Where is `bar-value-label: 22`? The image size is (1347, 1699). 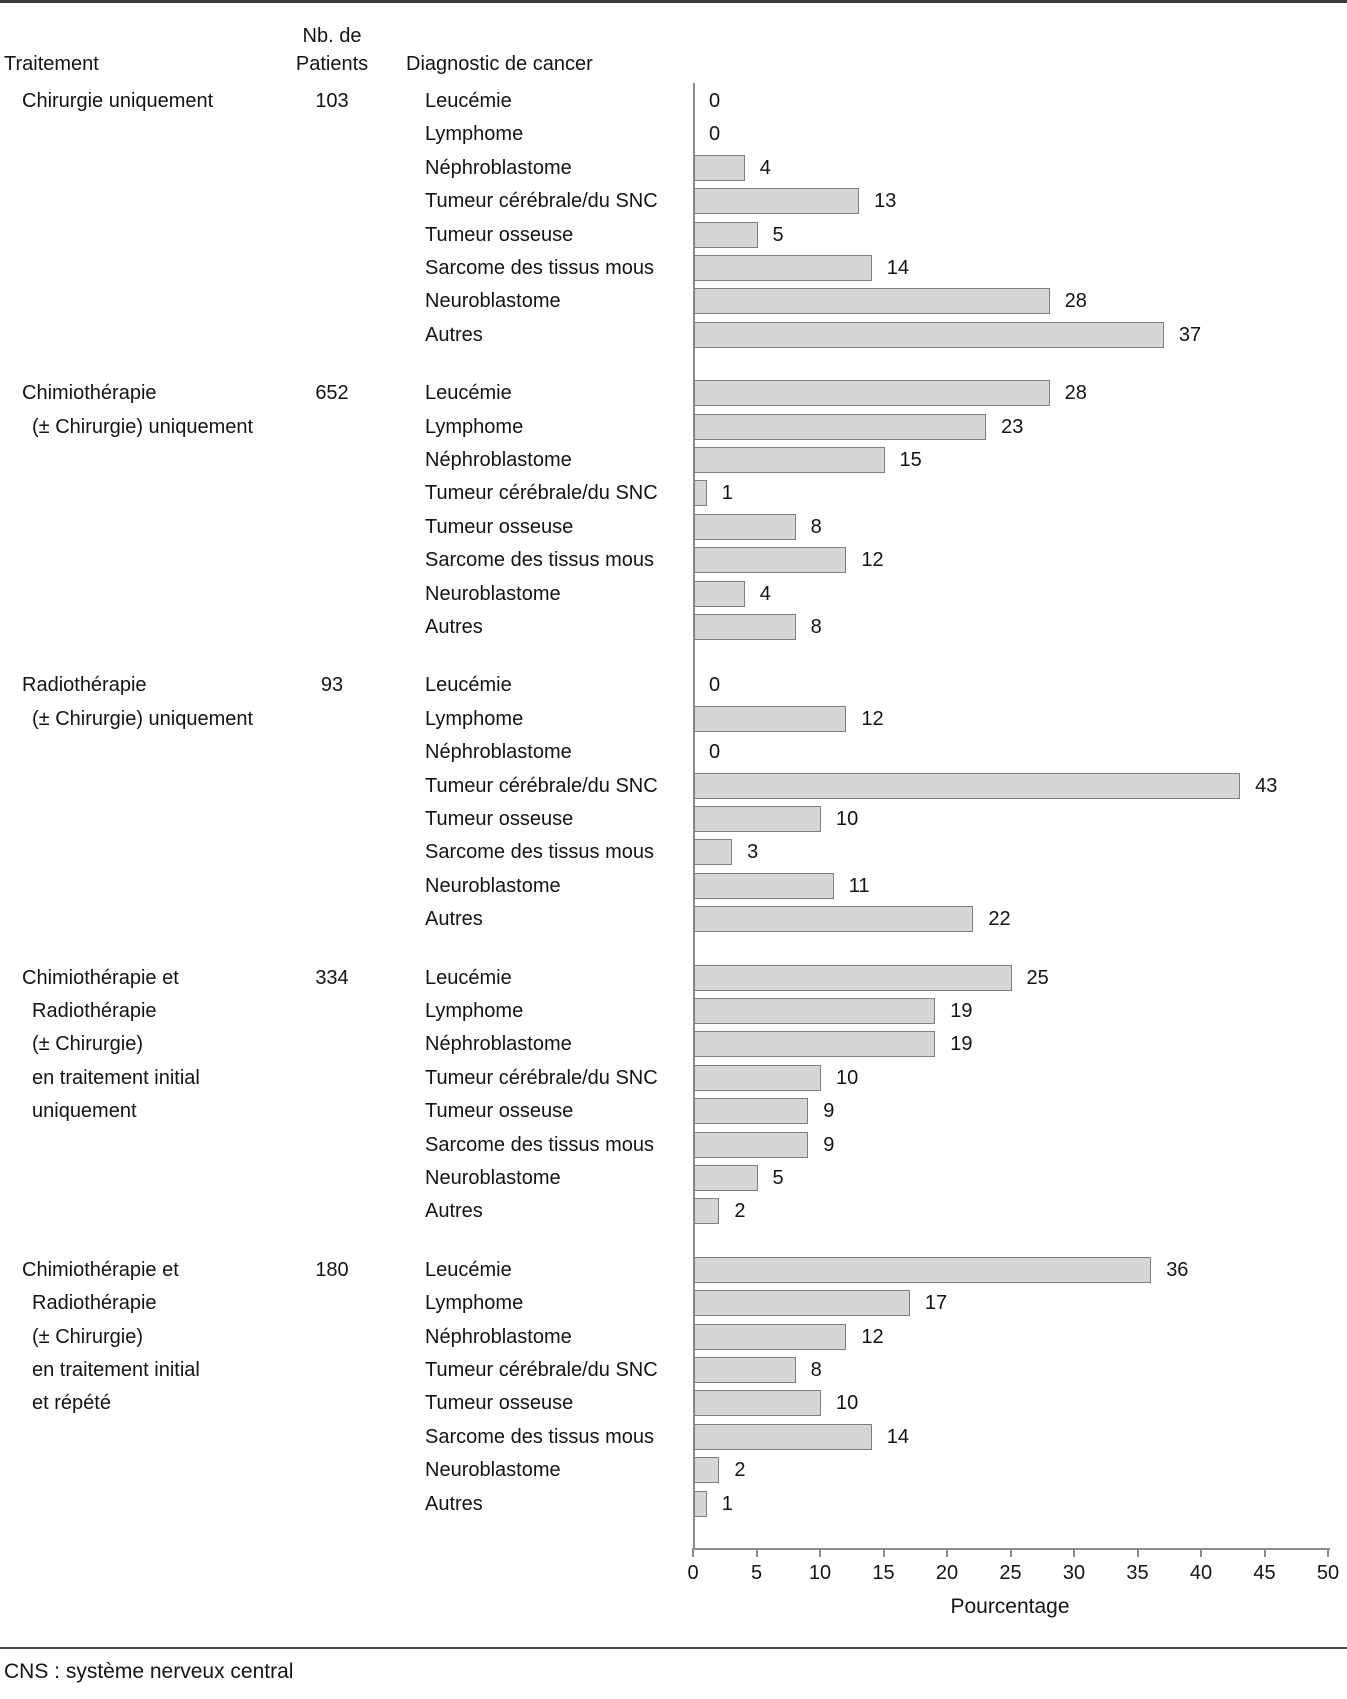 bar-value-label: 22 is located at coordinates (999, 919).